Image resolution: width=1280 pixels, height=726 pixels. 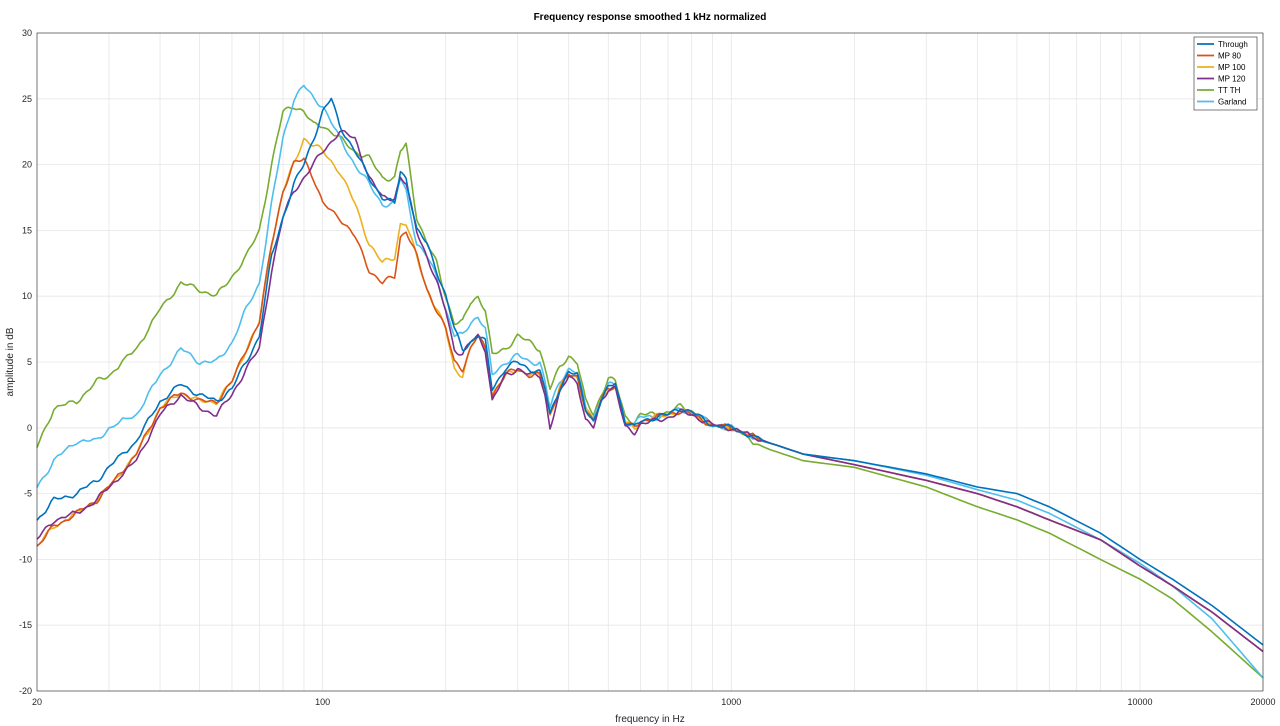 I want to click on x-tick-label: 20, so click(x=37, y=702).